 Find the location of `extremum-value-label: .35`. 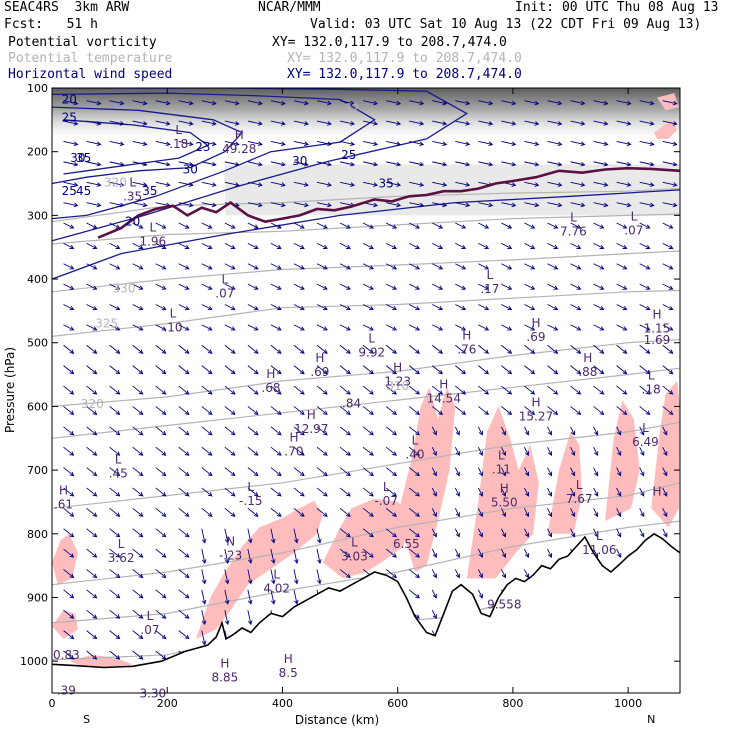

extremum-value-label: .35 is located at coordinates (132, 197).